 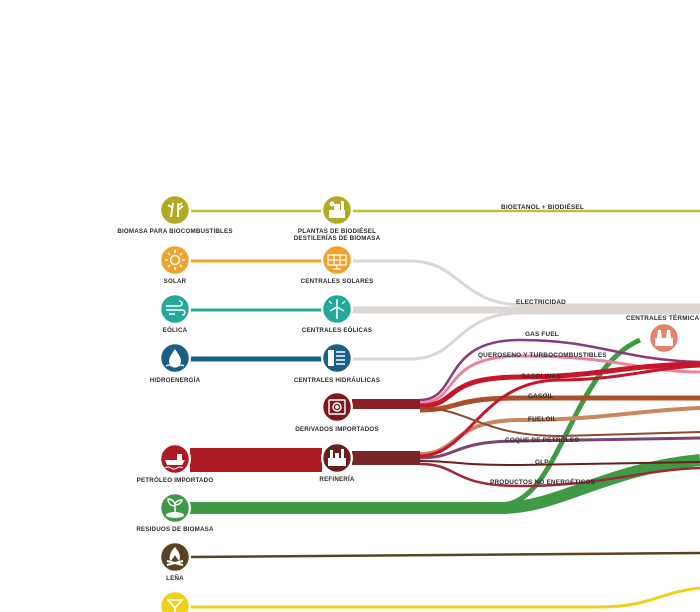 I want to click on source-node-petroleum, so click(x=175, y=459).